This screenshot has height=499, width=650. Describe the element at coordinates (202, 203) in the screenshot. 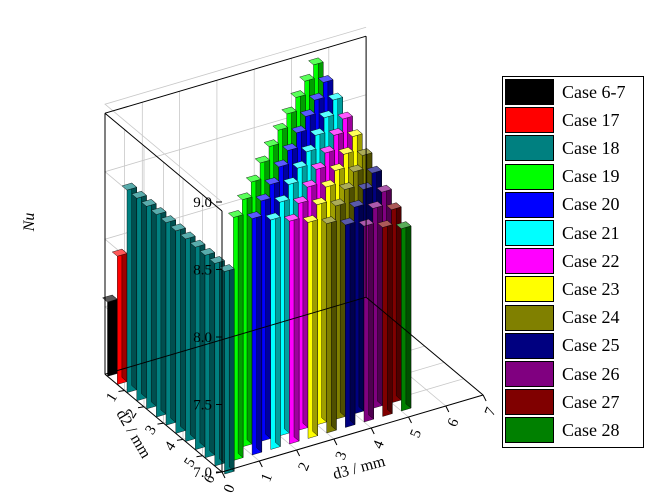

I see `z-tick-label: 9.0` at that location.